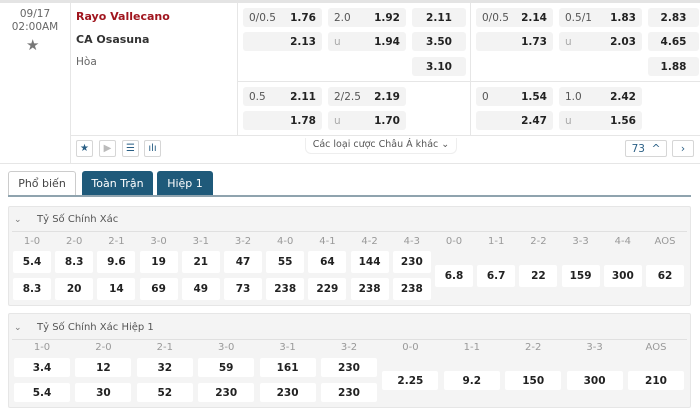  What do you see at coordinates (95, 327) in the screenshot?
I see `section-title: Tỷ Số Chính Xác Hiệp 1` at bounding box center [95, 327].